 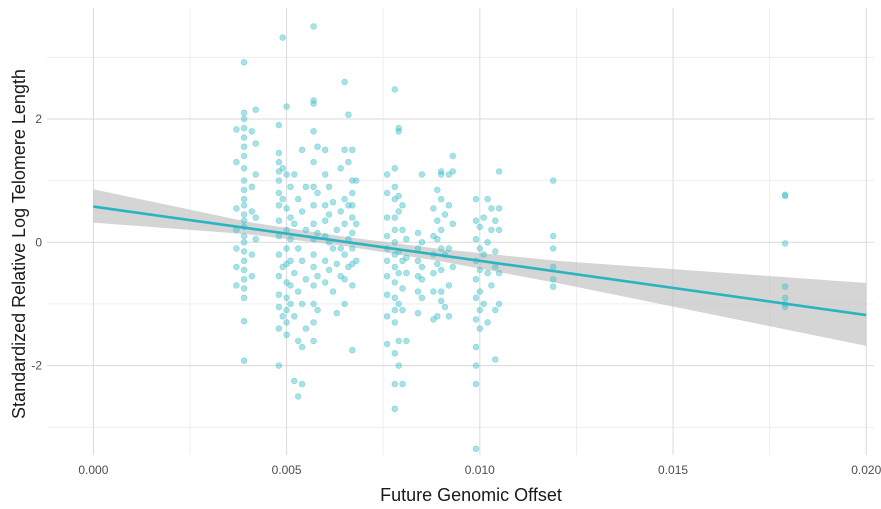 What do you see at coordinates (38, 242) in the screenshot?
I see `y-tick-label: 0` at bounding box center [38, 242].